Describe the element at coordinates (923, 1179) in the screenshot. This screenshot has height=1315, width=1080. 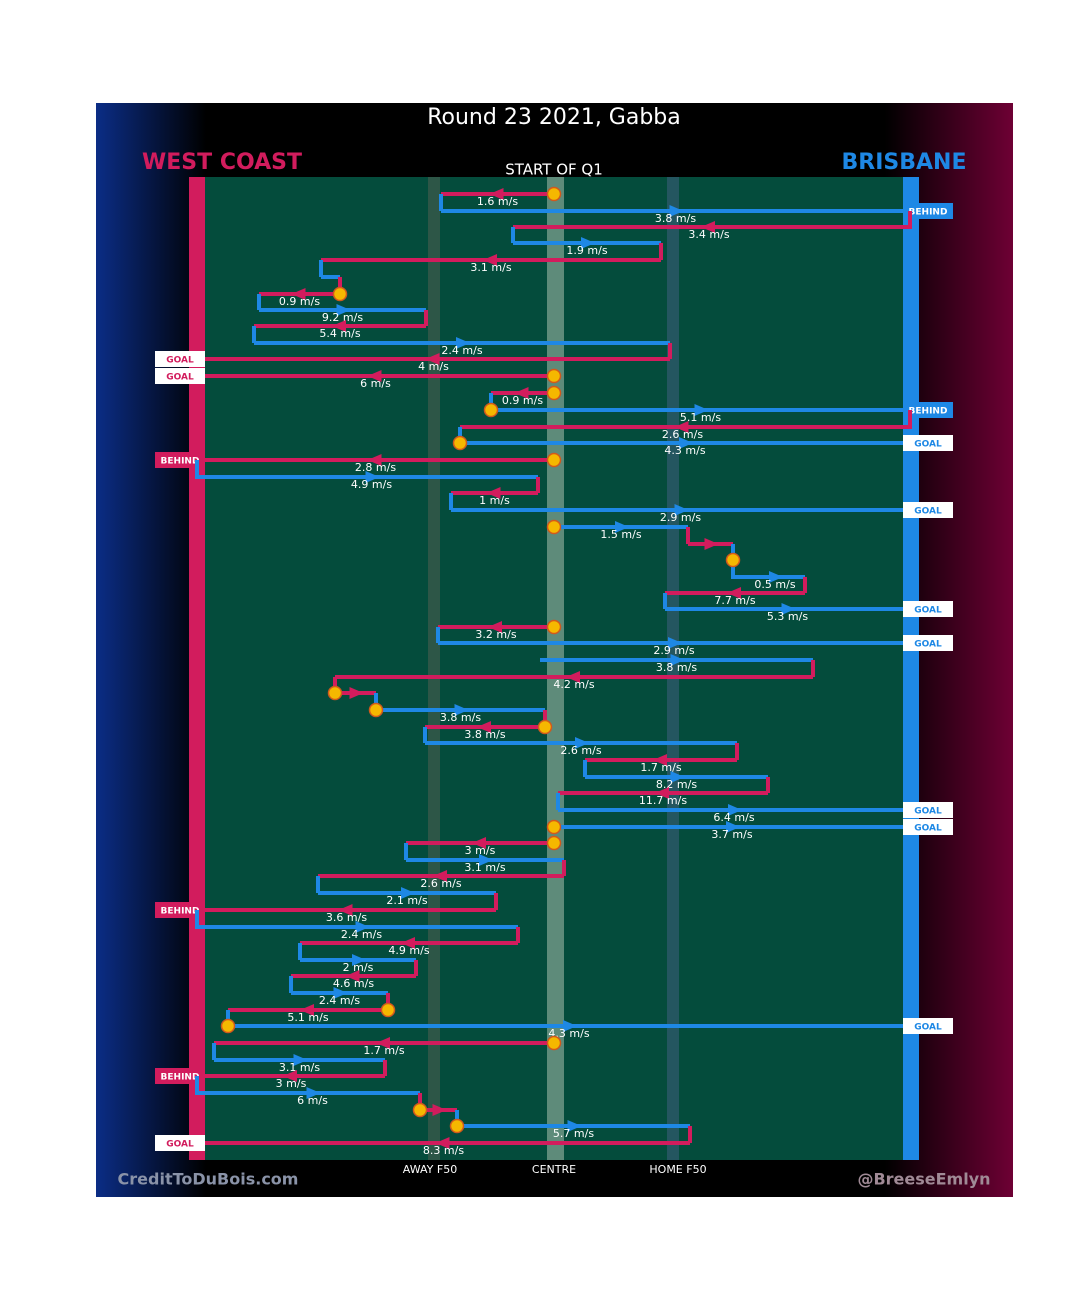
I see `credit-right: @BreeseEmlyn` at that location.